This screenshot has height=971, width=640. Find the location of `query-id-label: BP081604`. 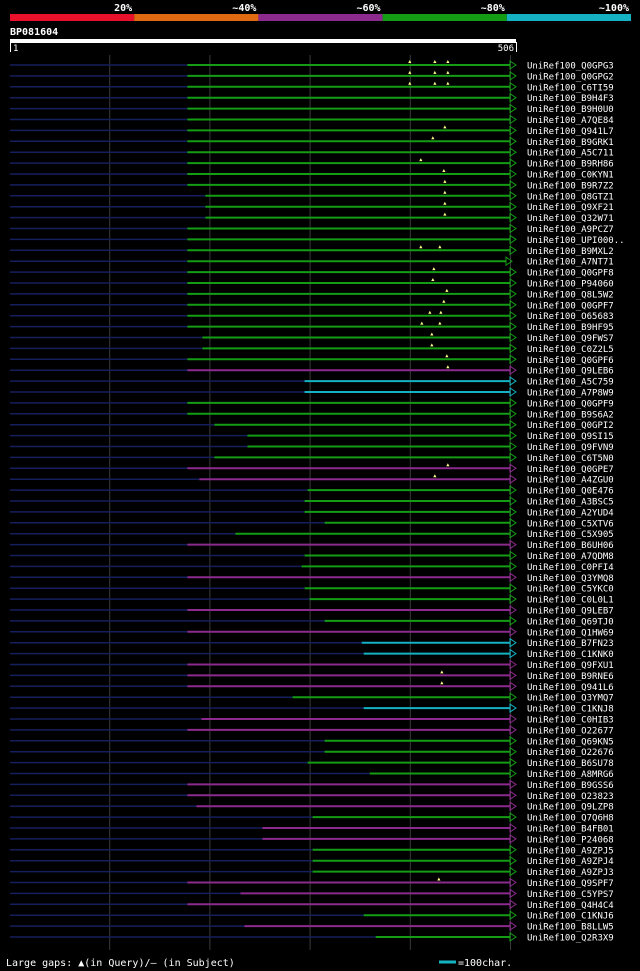

query-id-label: BP081604 is located at coordinates (34, 32).